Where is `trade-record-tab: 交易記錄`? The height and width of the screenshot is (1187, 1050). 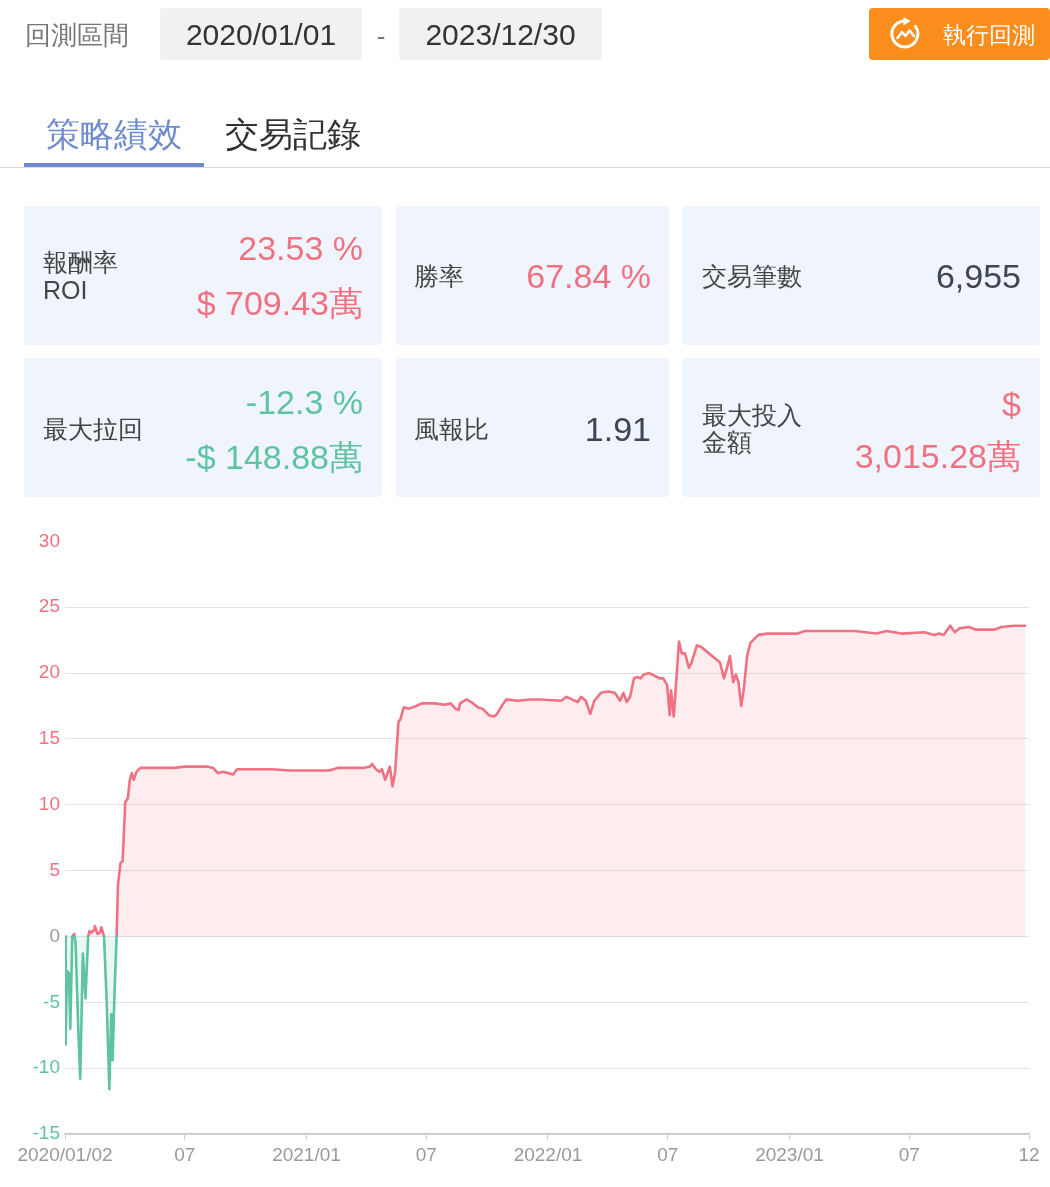
trade-record-tab: 交易記錄 is located at coordinates (293, 133).